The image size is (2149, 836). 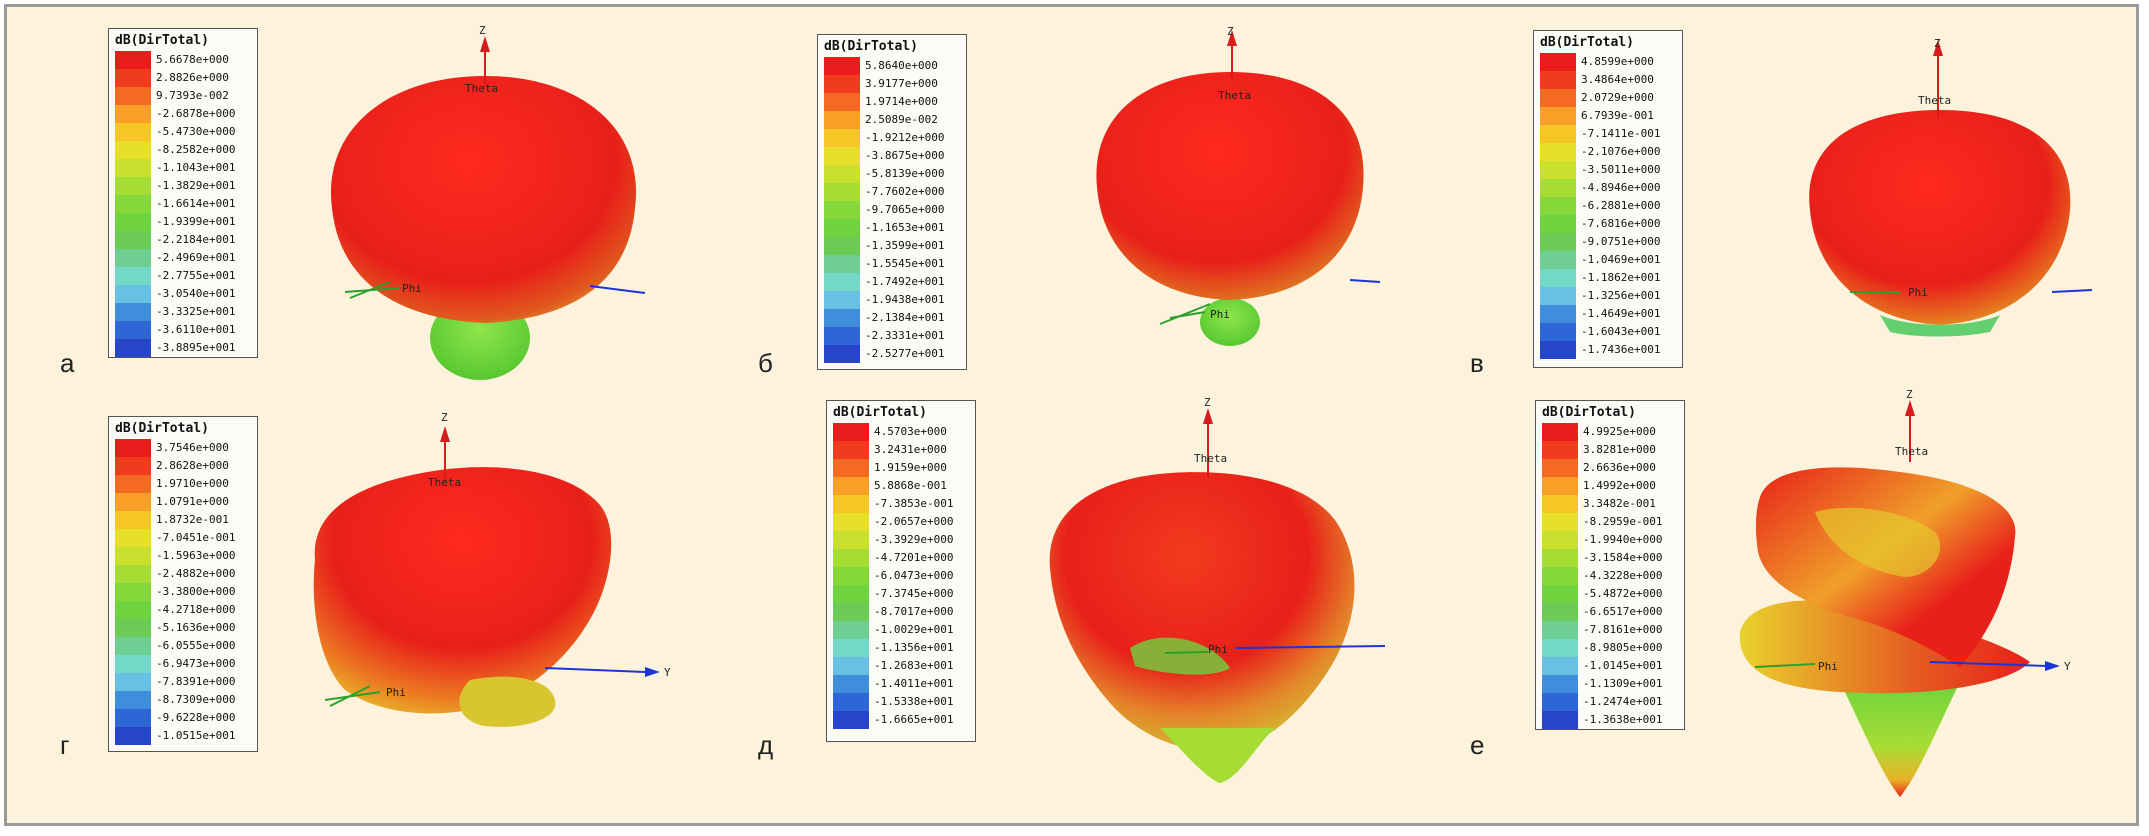 What do you see at coordinates (192, 59) in the screenshot?
I see `legend-tick-label: 5.6678e+000` at bounding box center [192, 59].